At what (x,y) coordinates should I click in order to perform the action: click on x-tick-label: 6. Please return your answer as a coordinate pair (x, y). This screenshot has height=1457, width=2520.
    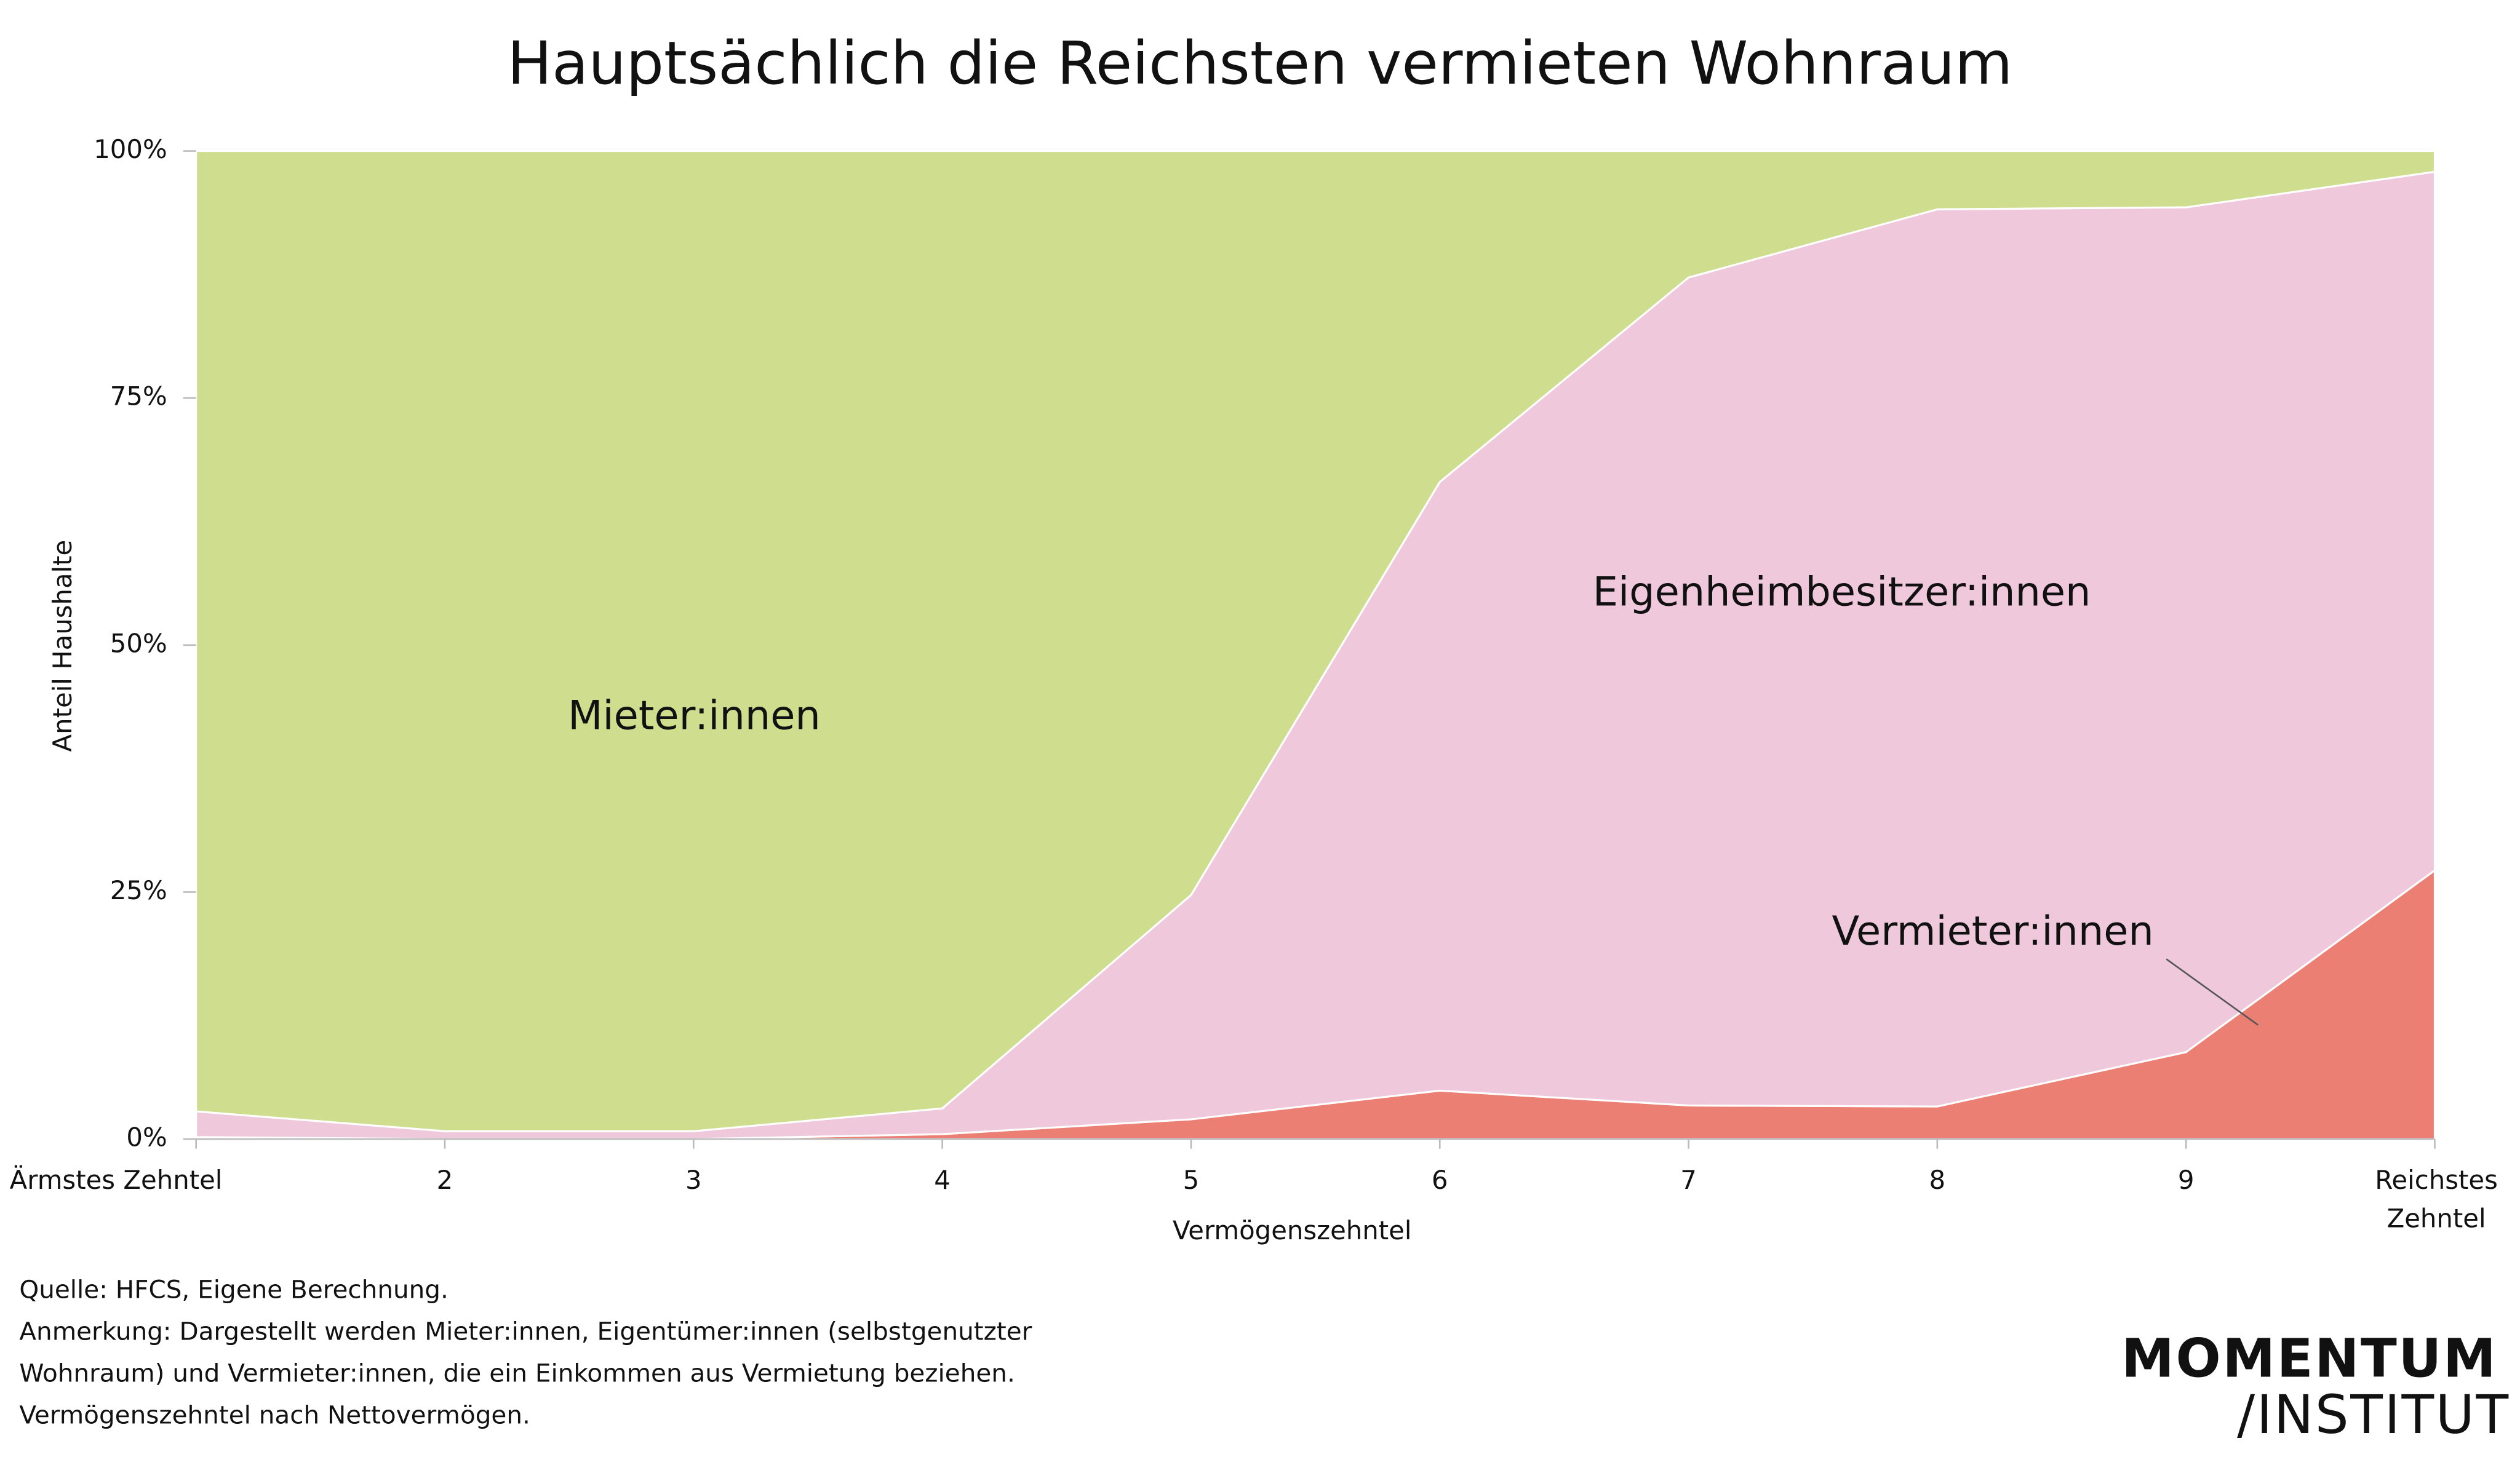
    Looking at the image, I should click on (1439, 1180).